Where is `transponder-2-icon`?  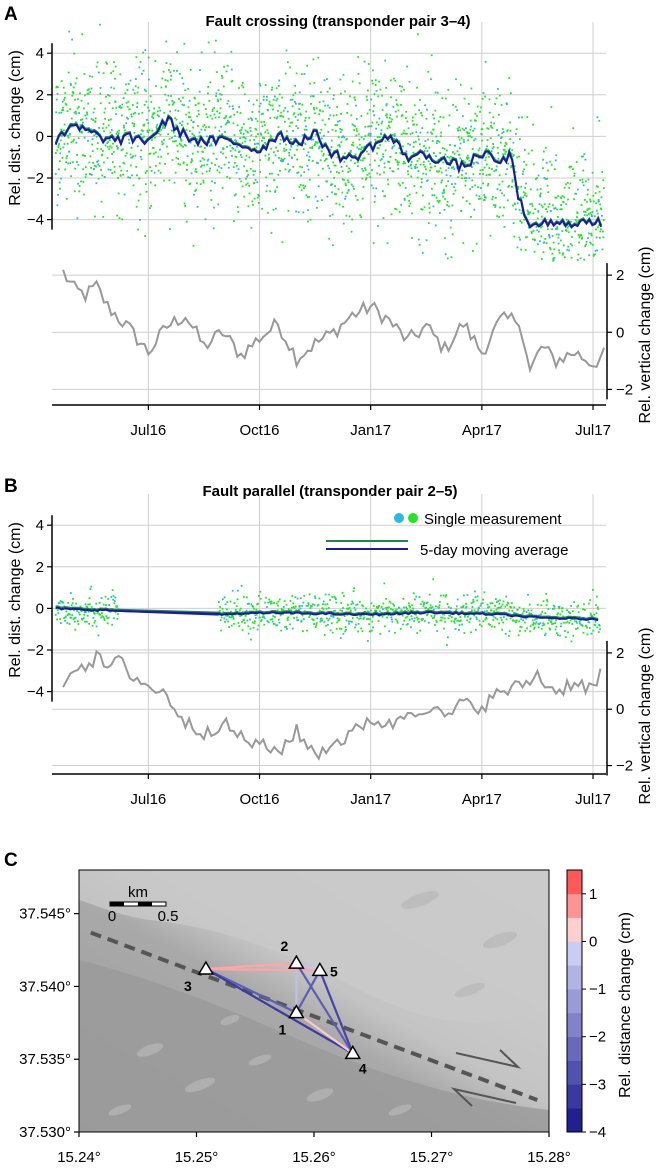
transponder-2-icon is located at coordinates (296, 961).